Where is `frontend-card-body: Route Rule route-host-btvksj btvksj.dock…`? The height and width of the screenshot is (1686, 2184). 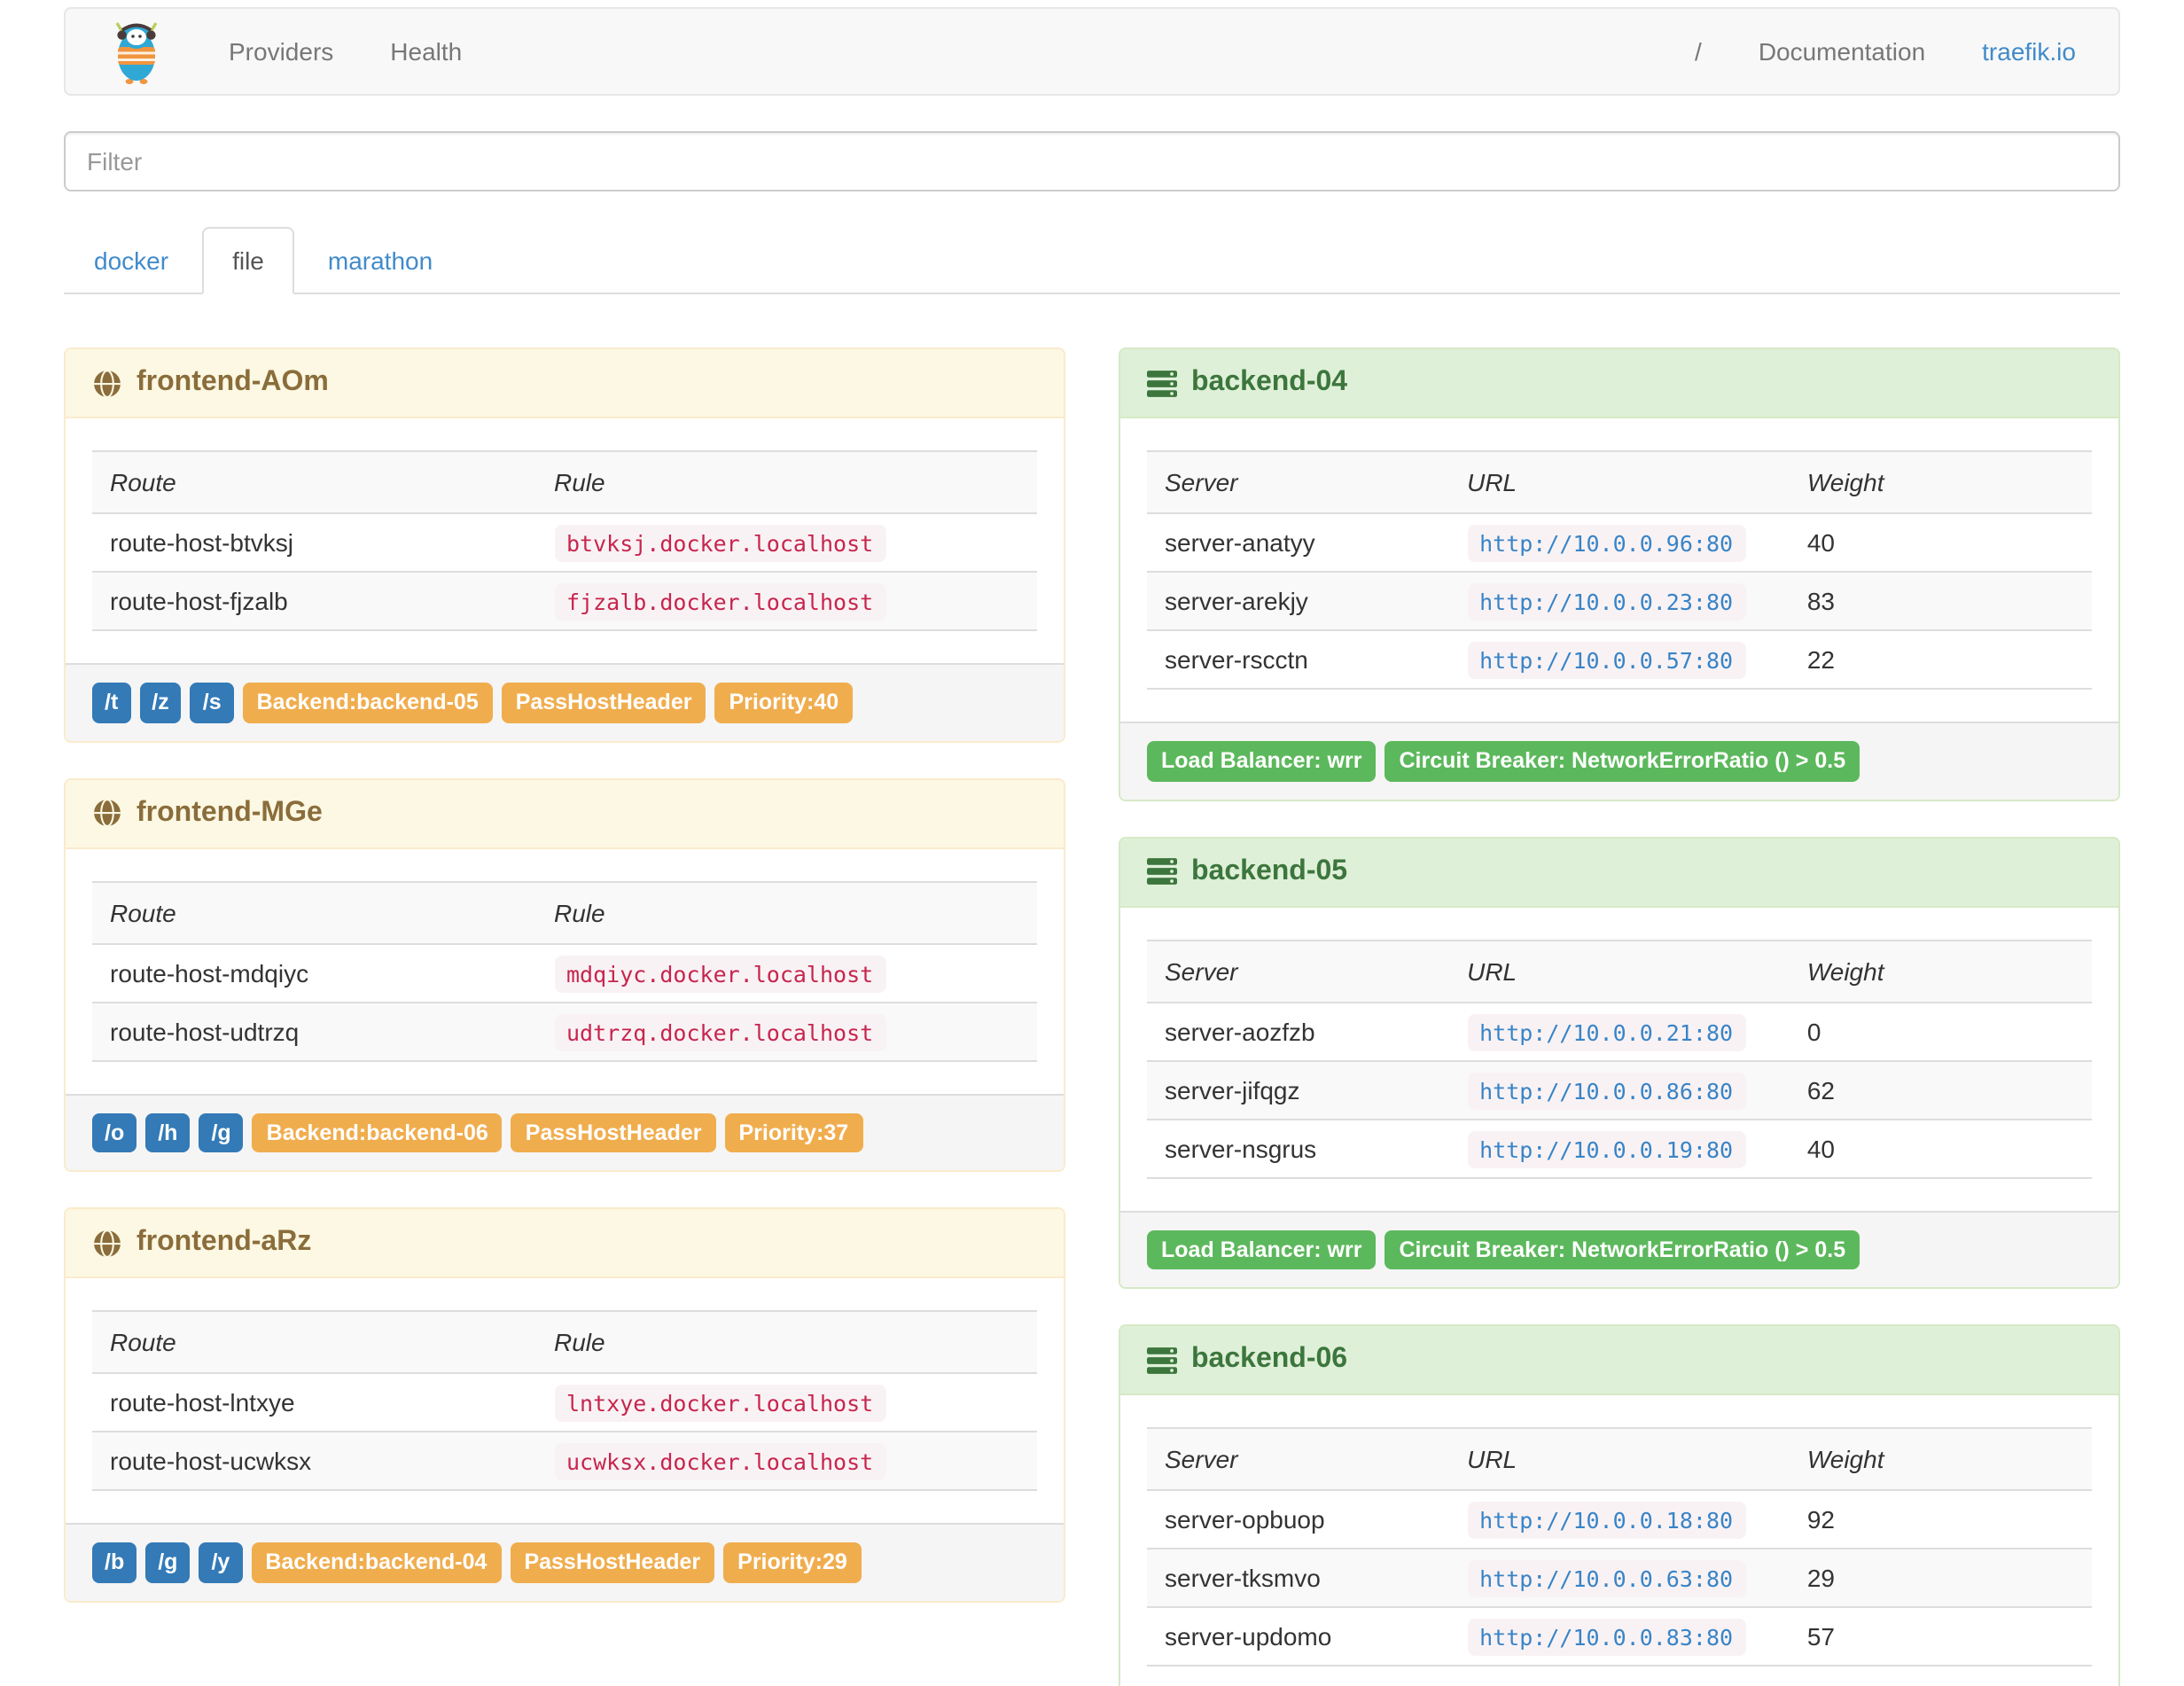
frontend-card-body: Route Rule route-host-btvksj btvksj.dock… is located at coordinates (565, 540).